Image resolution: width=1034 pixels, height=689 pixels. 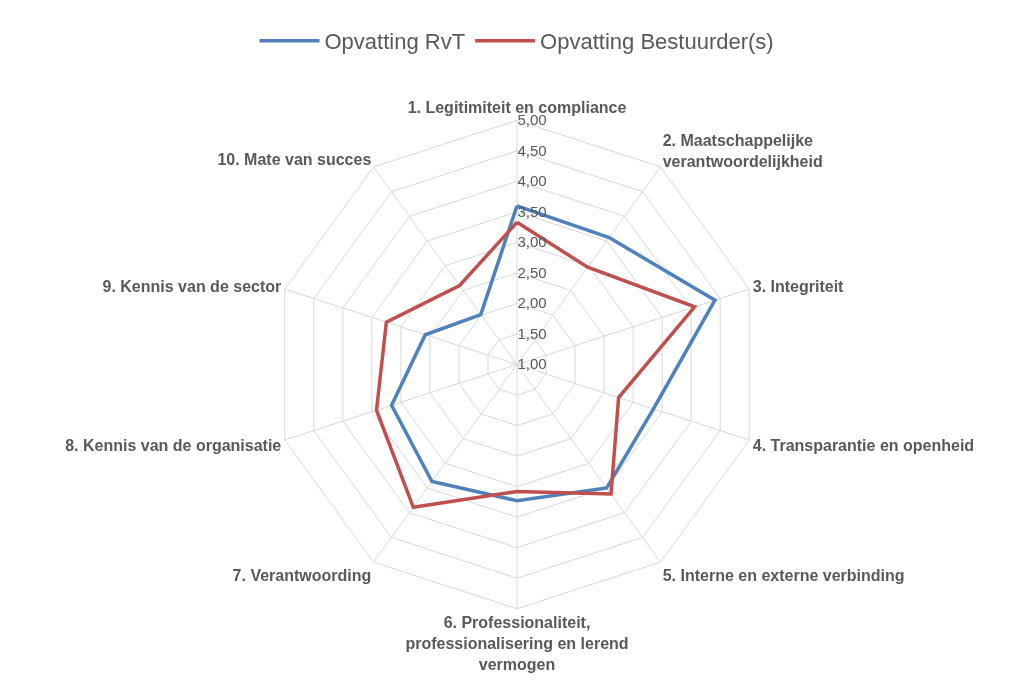 What do you see at coordinates (532, 303) in the screenshot?
I see `y-tick-label: 2,00` at bounding box center [532, 303].